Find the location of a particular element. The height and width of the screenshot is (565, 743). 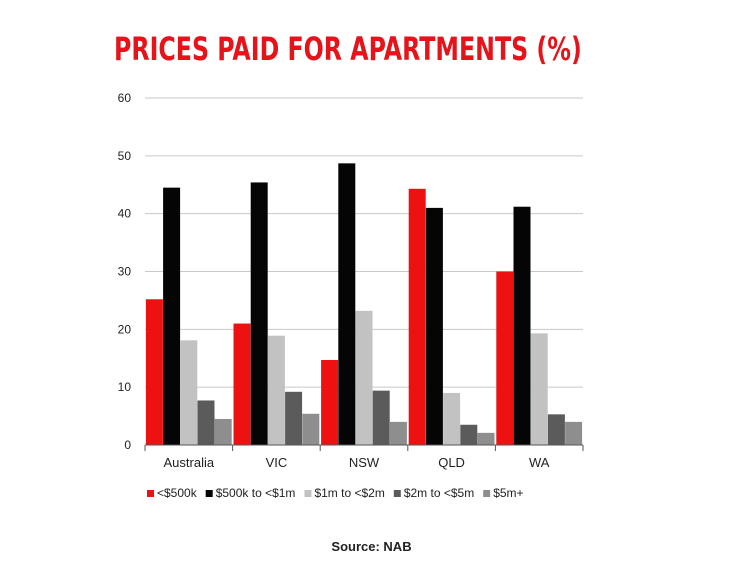

x-tick-label: QLD is located at coordinates (451, 462).